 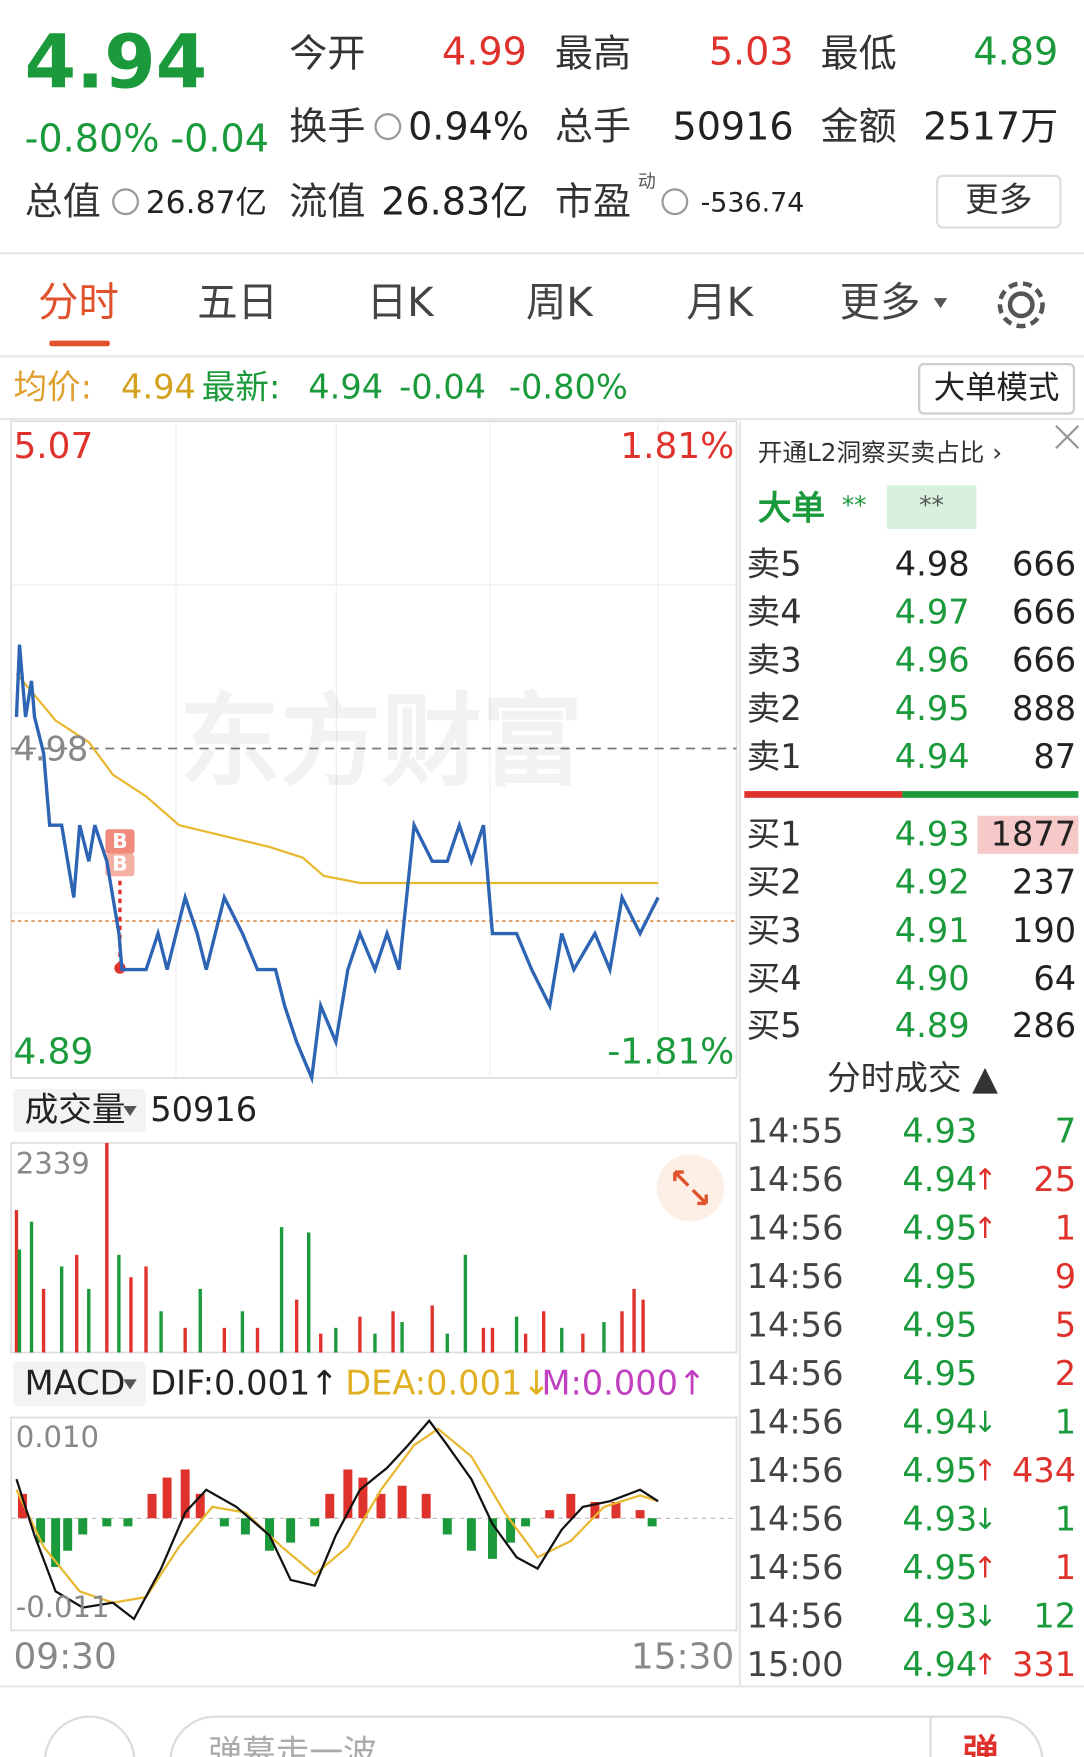 I want to click on book-label: 卖1, so click(x=774, y=756).